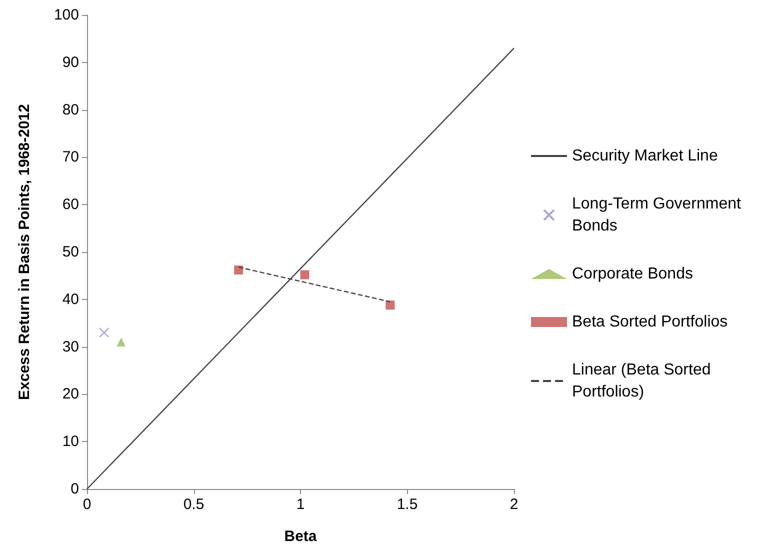 Image resolution: width=779 pixels, height=559 pixels. I want to click on y-tick-label: 10, so click(70, 441).